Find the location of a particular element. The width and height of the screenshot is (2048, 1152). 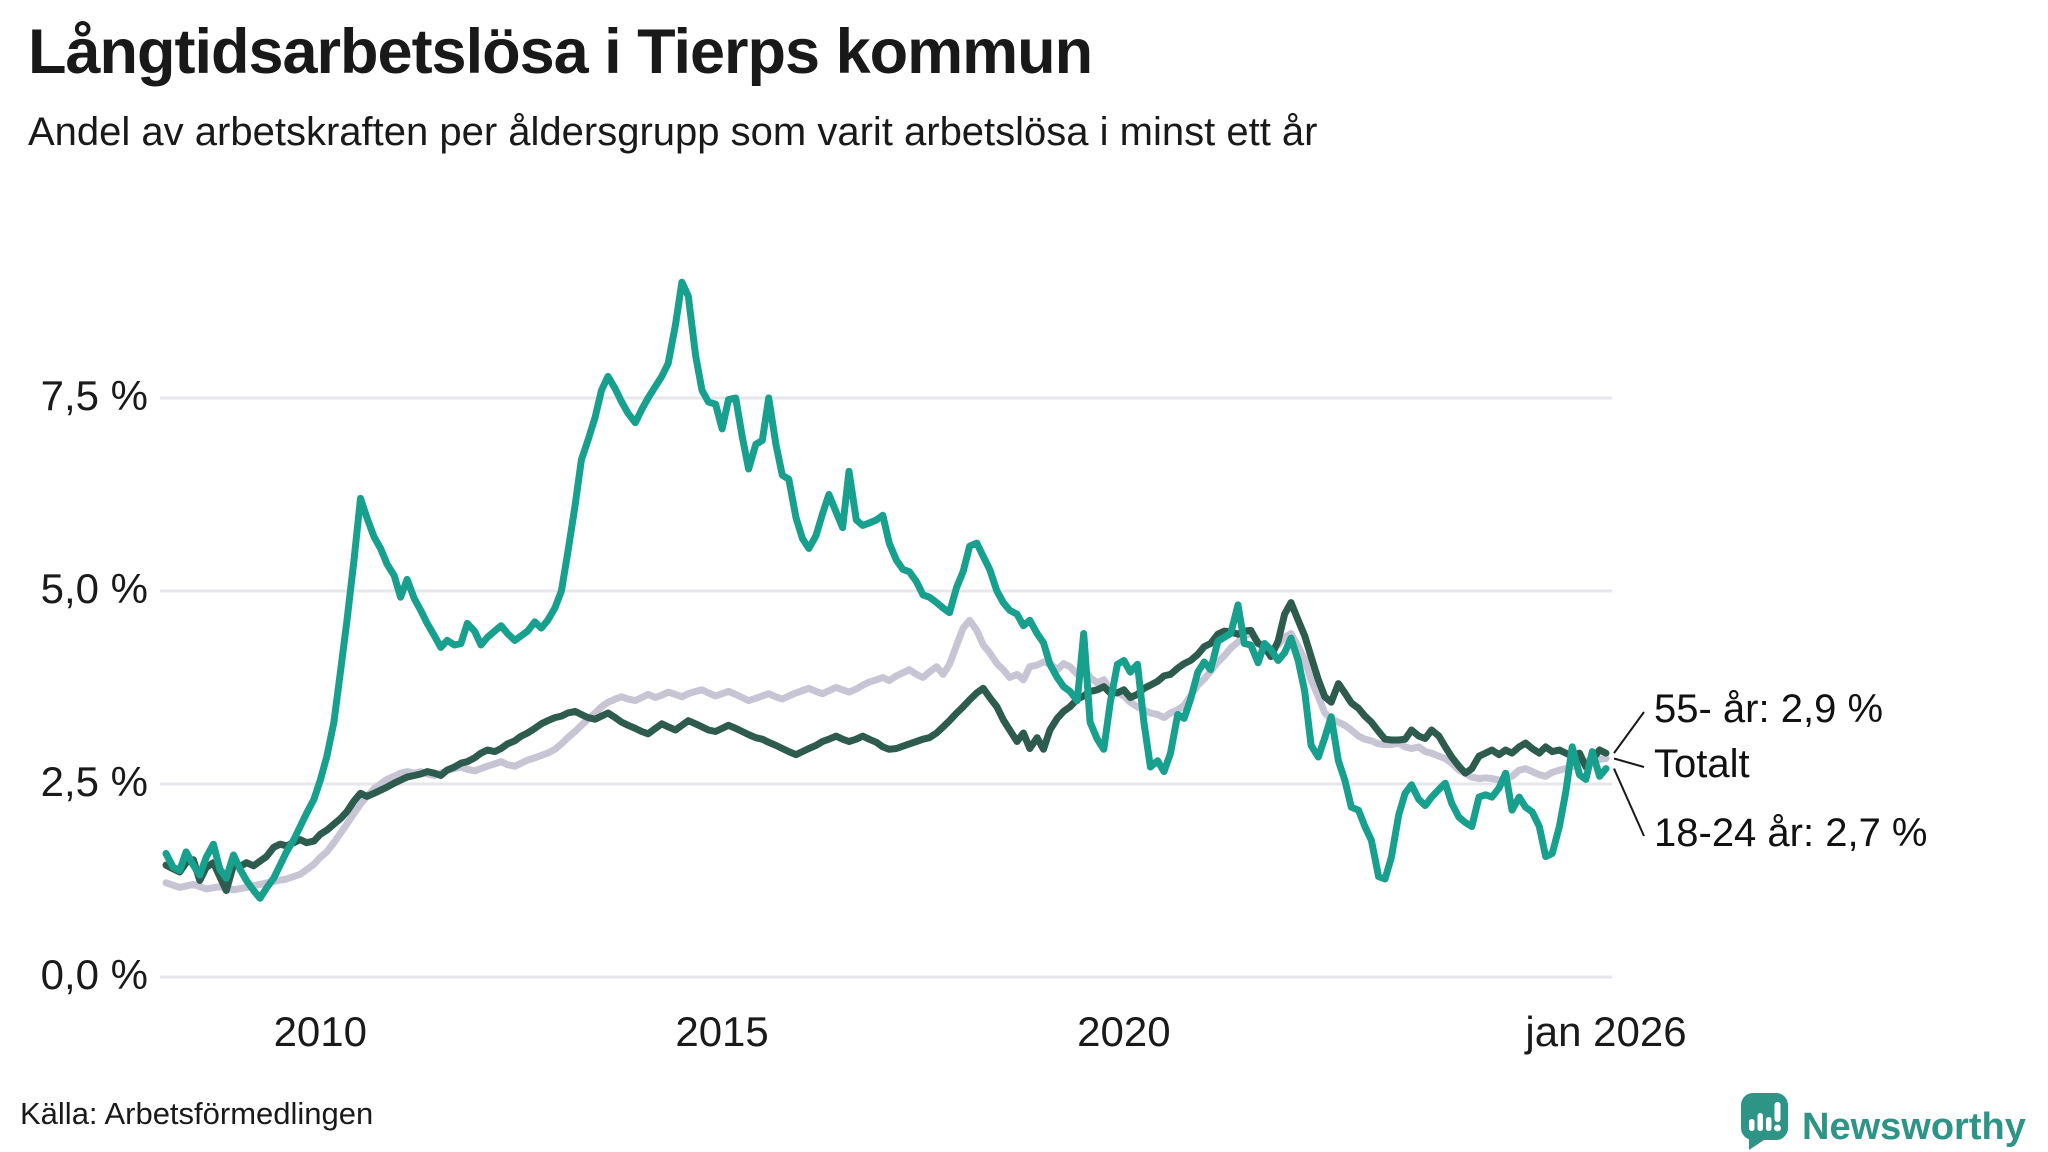

x-axis-tick: jan 2026 is located at coordinates (1606, 1031).